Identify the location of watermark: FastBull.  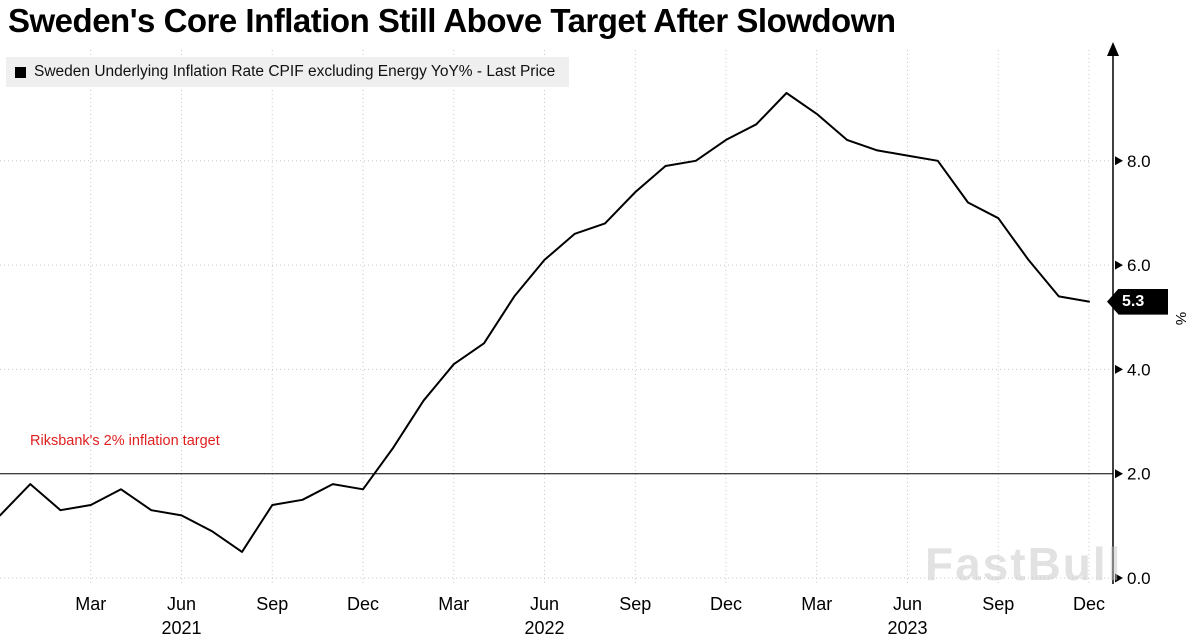
(1024, 564).